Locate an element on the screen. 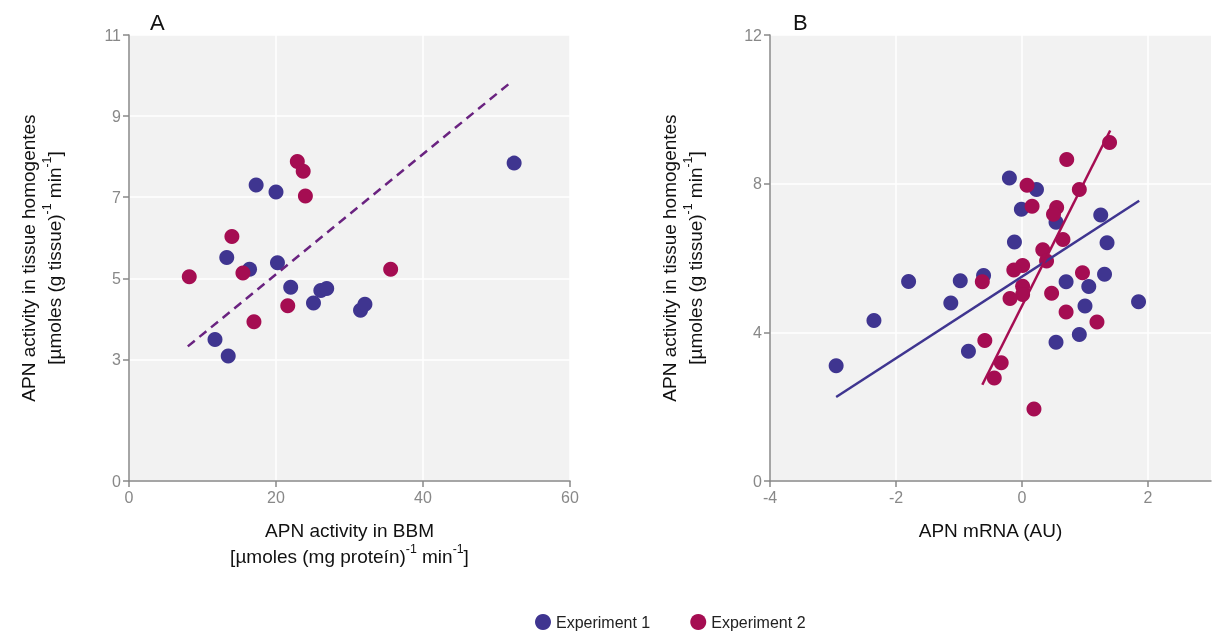 This screenshot has width=1215, height=639. legend-label: Experiment 1 is located at coordinates (603, 622).